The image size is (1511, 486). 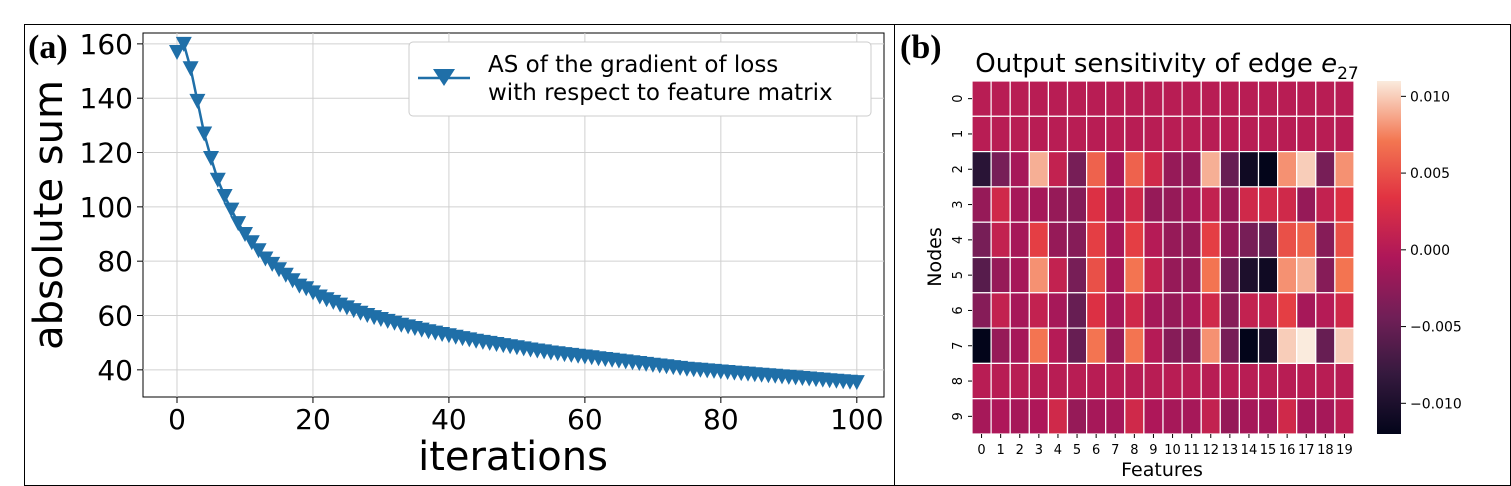 What do you see at coordinates (961, 257) in the screenshot?
I see `heatmap-y-ticks: 0 1 2 3 4 5 6 7 8 9` at bounding box center [961, 257].